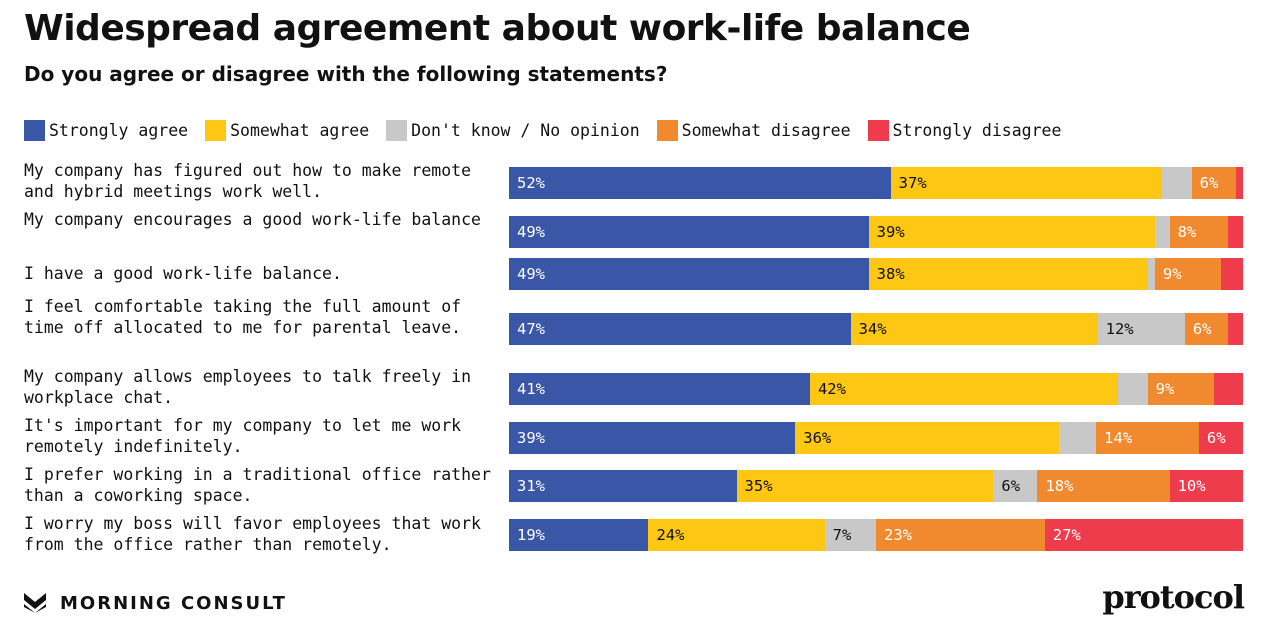  Describe the element at coordinates (35, 603) in the screenshot. I see `morning-consult-logo-icon` at that location.